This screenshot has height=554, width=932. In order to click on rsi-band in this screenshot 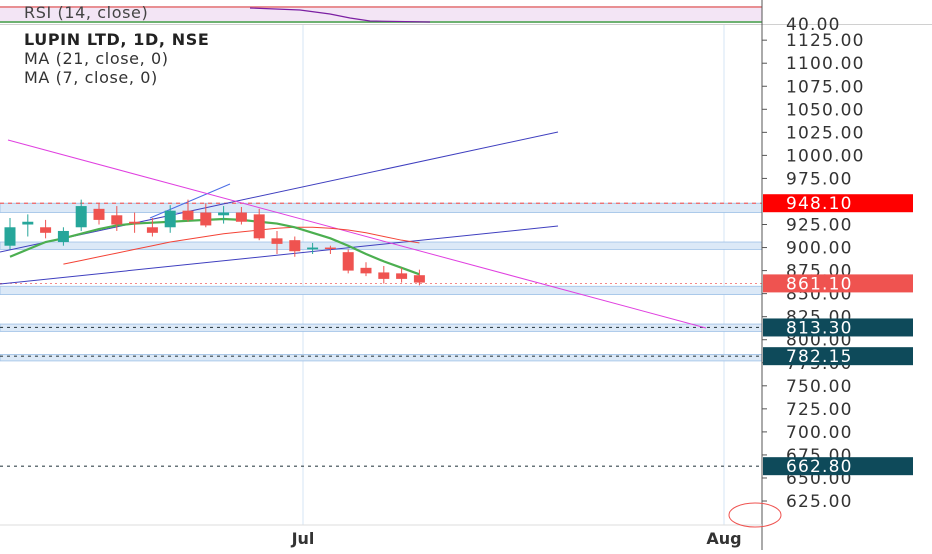, I will do `click(381, 14)`.